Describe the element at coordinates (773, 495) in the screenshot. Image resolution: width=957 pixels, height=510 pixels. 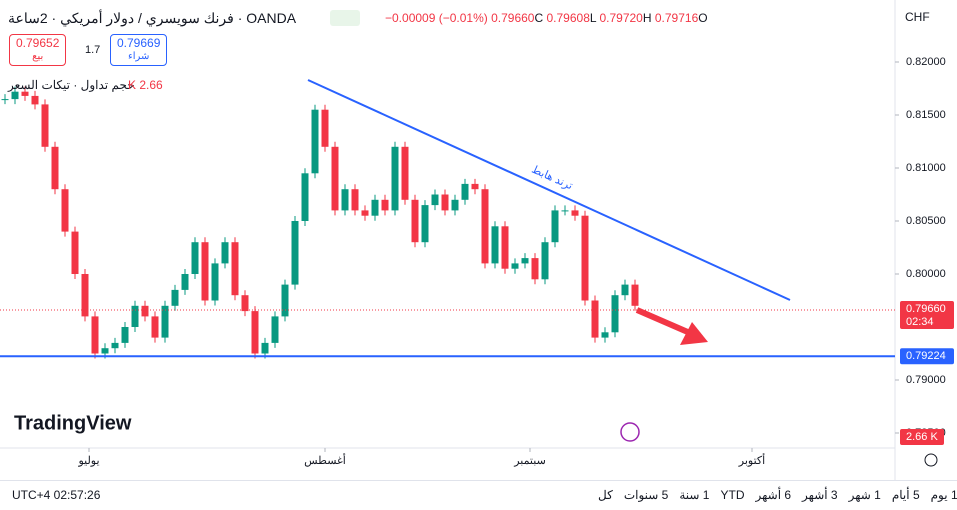
I see `range-button: 6 أشهر` at that location.